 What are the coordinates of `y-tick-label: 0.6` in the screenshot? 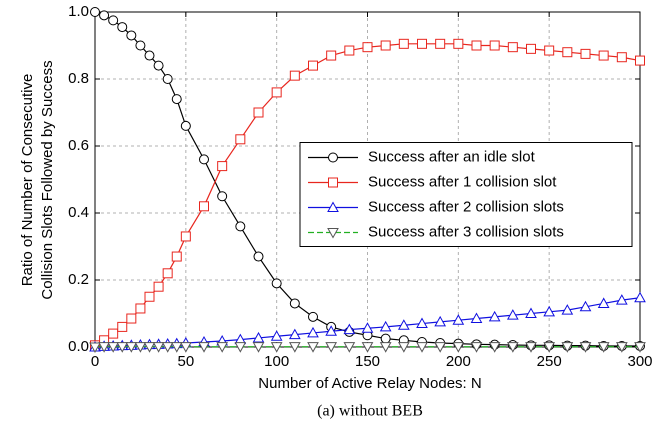 It's located at (78, 145).